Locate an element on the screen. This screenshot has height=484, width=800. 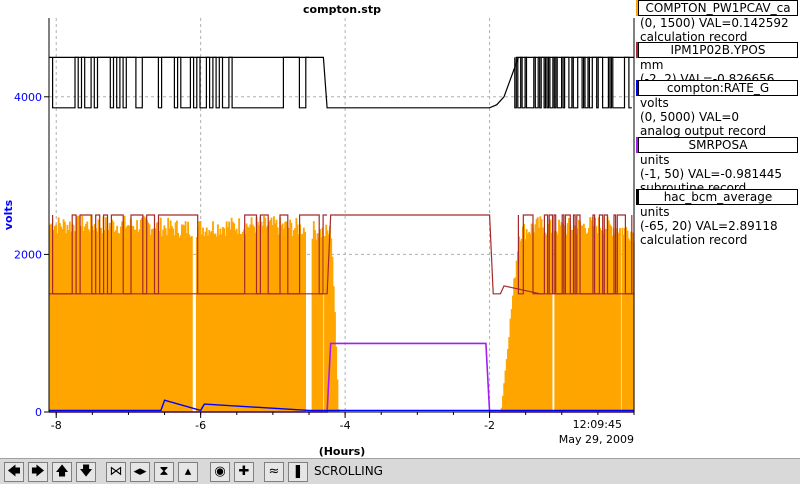
y-tick-label: 2000 is located at coordinates (28, 254).